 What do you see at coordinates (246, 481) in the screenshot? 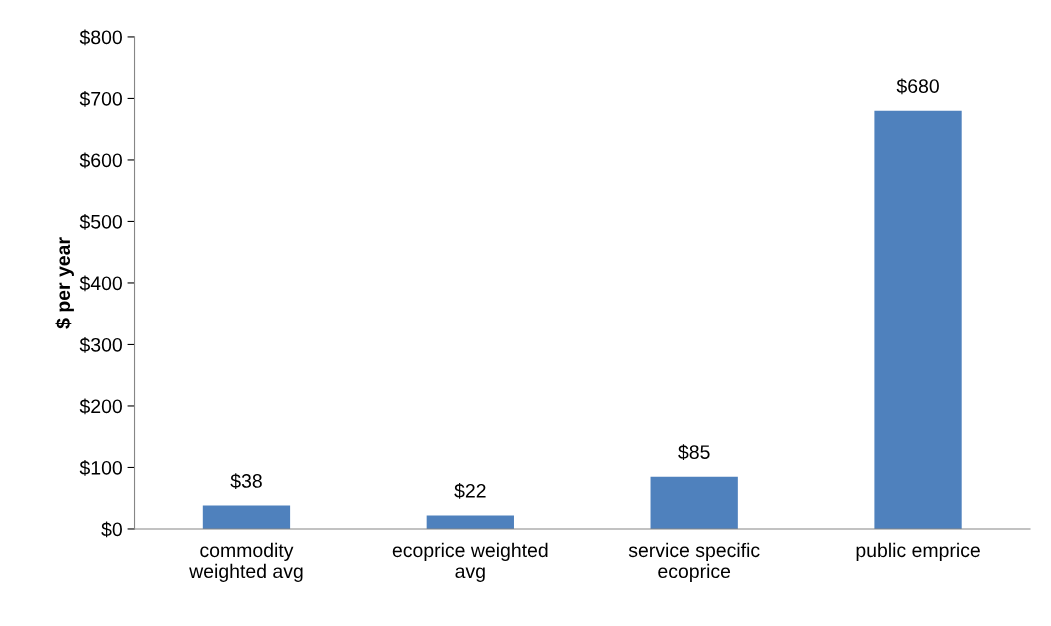
I see `data-label: $38` at bounding box center [246, 481].